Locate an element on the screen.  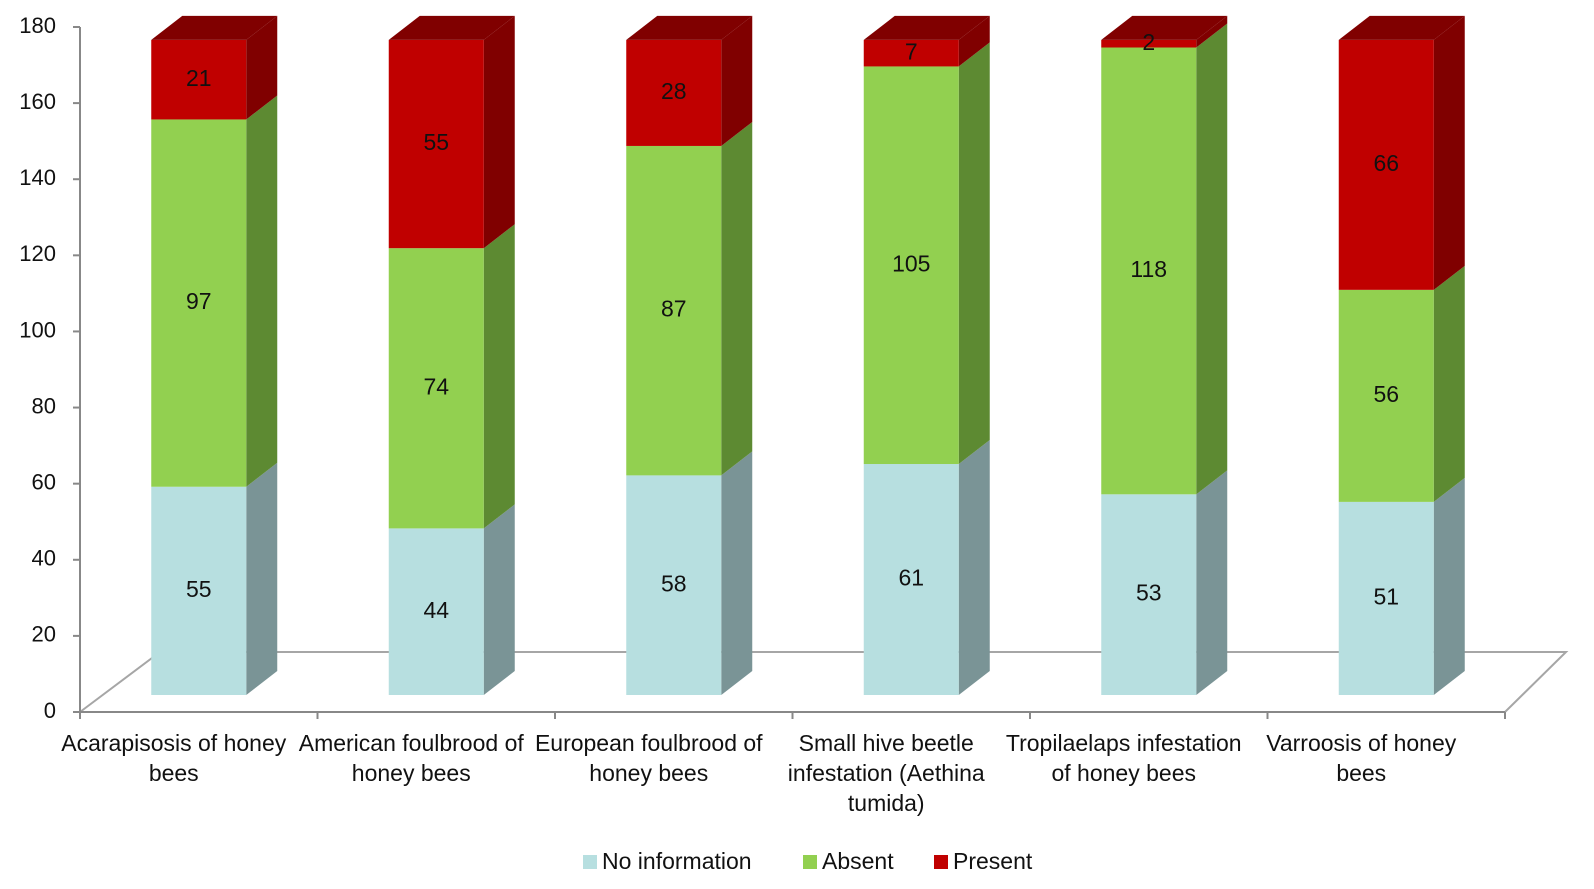
data-label: 58 is located at coordinates (674, 583).